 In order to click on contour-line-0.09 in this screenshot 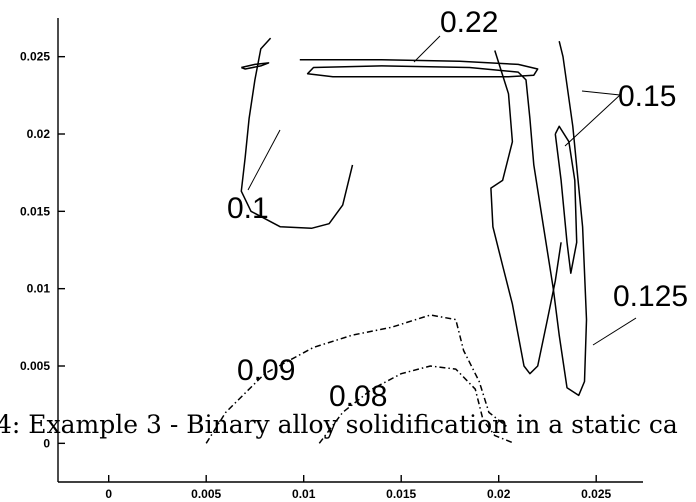, I will do `click(357, 379)`.